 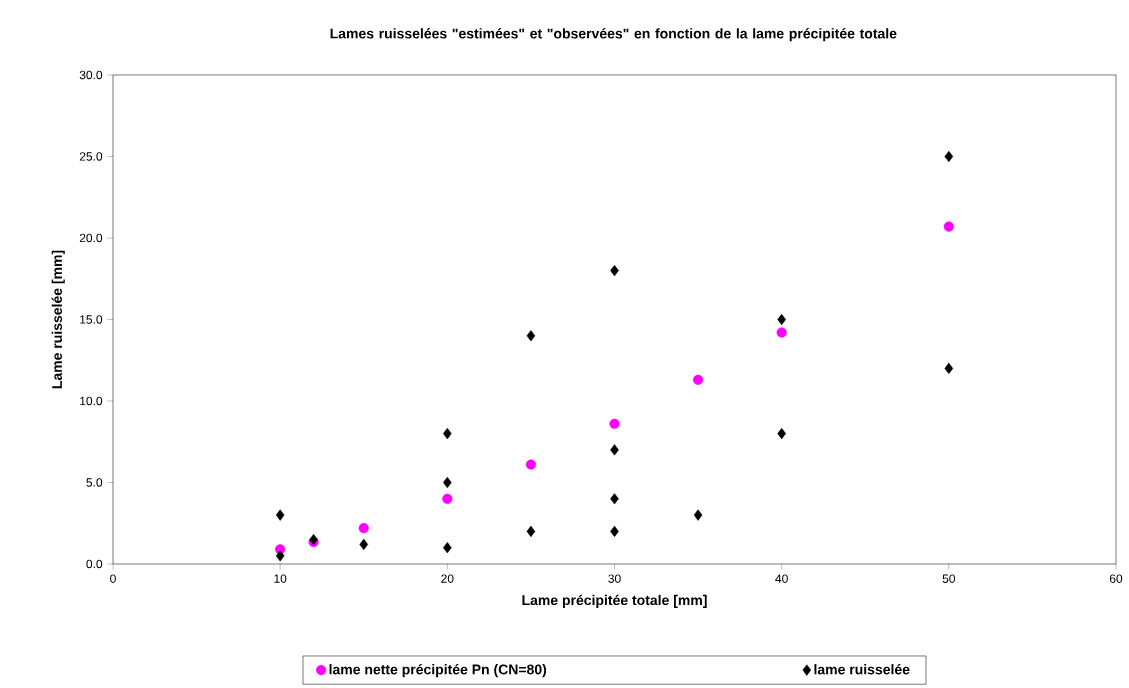 What do you see at coordinates (949, 578) in the screenshot?
I see `x-tick-label: 50` at bounding box center [949, 578].